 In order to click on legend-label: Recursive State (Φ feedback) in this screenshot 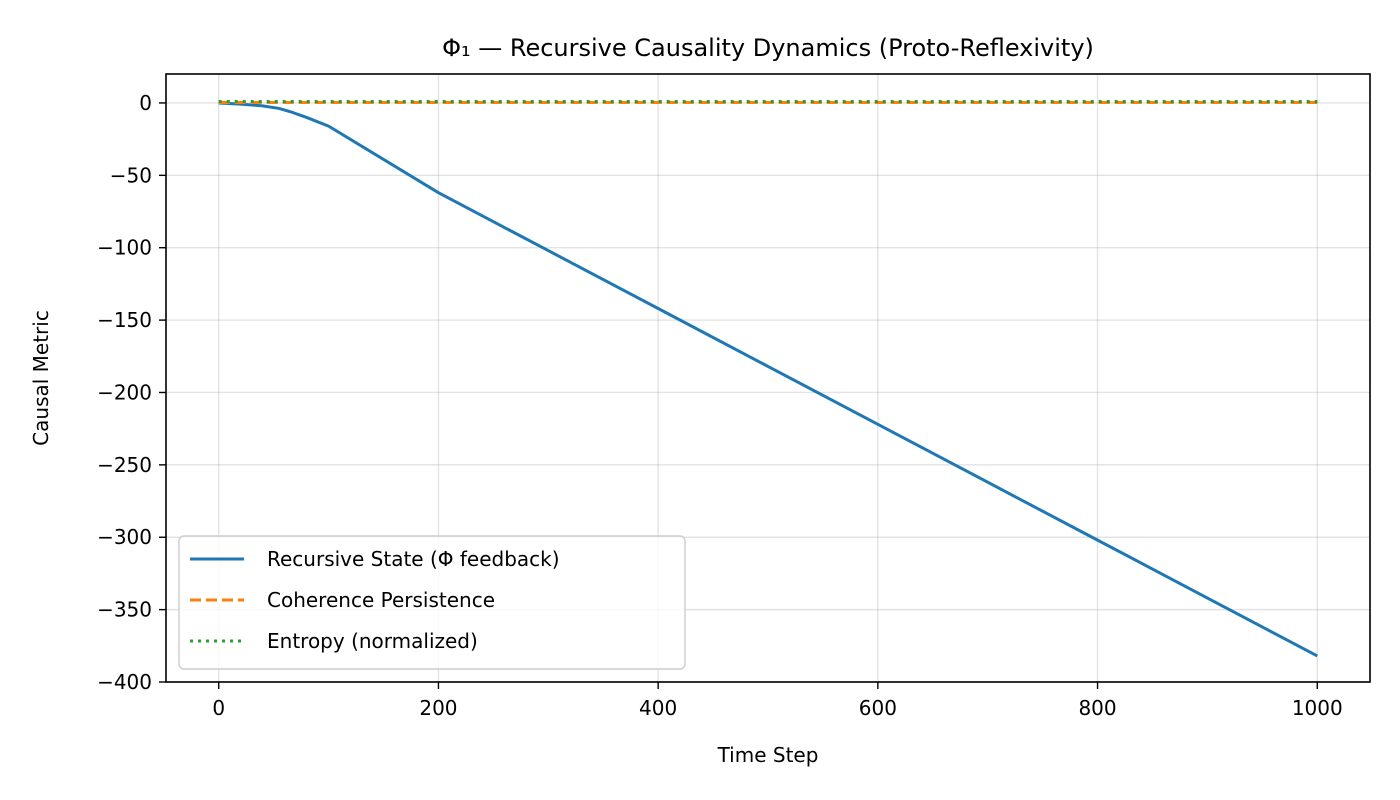, I will do `click(413, 559)`.